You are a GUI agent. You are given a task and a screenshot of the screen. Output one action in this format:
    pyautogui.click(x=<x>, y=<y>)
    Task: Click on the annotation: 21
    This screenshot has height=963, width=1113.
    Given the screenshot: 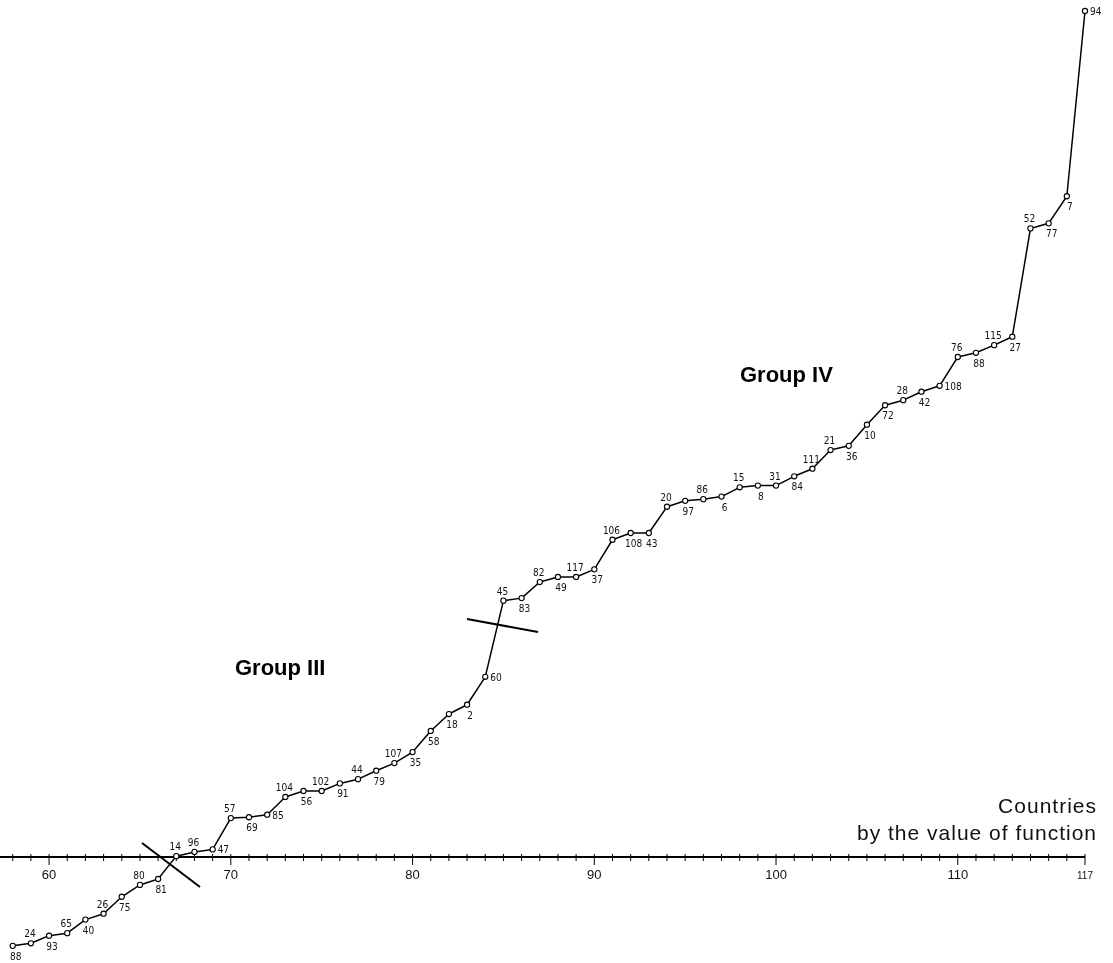 What is the action you would take?
    pyautogui.click(x=829, y=441)
    